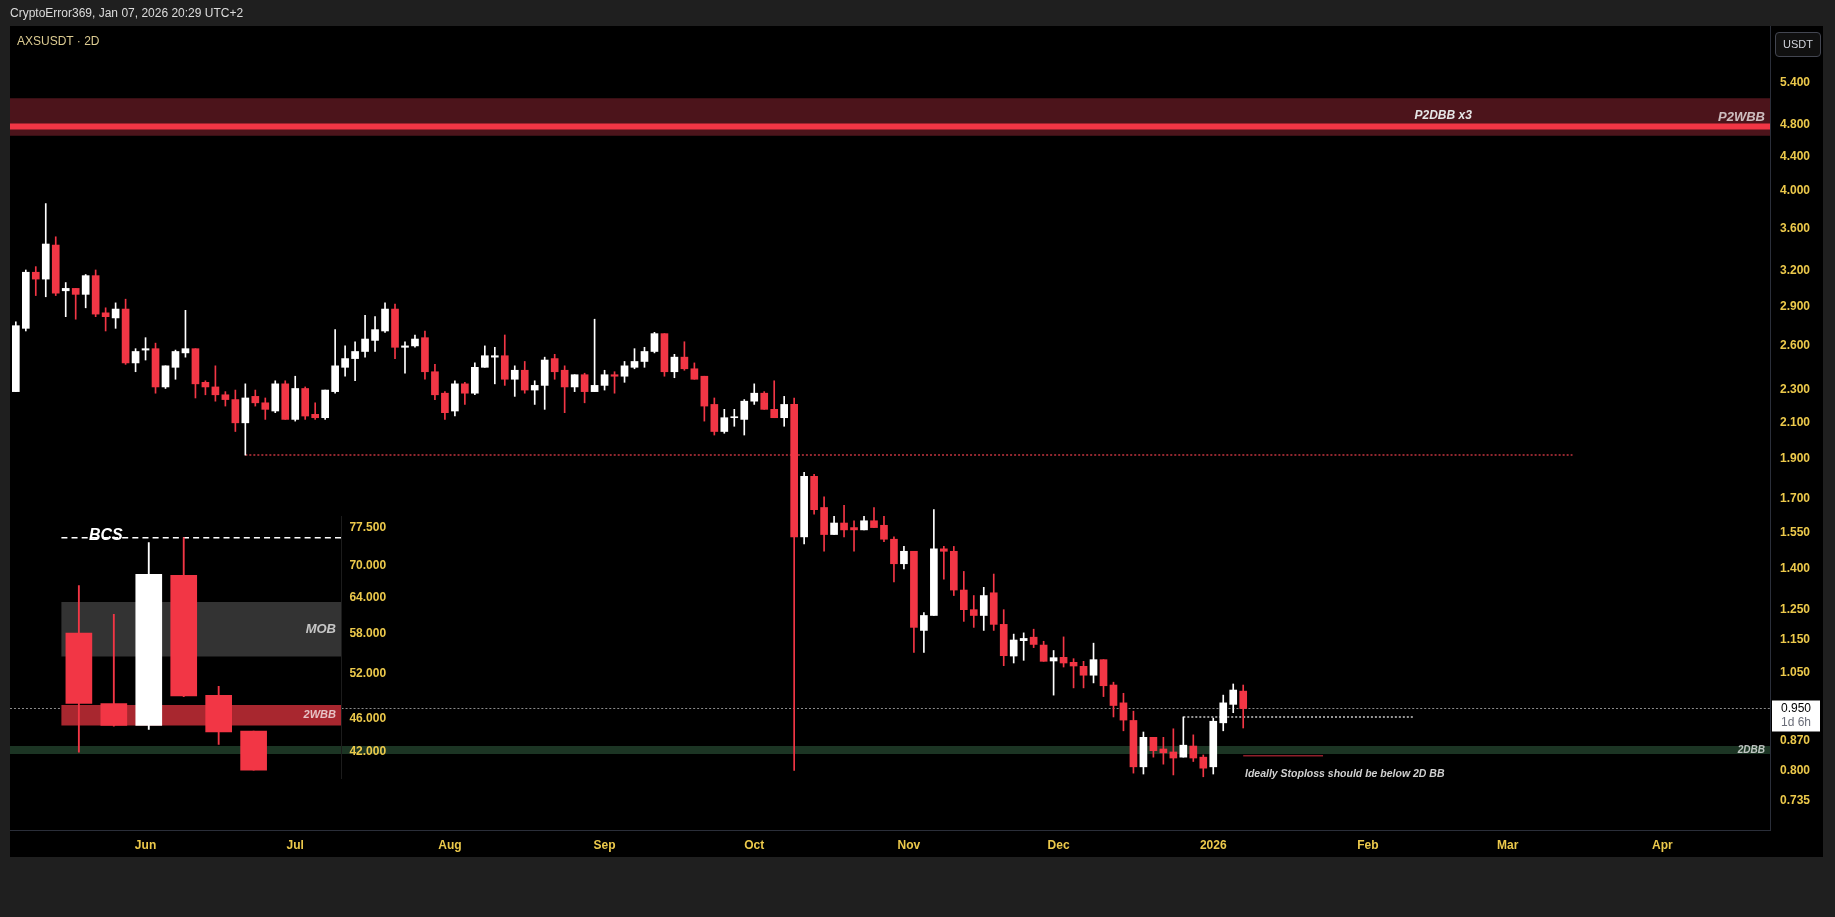 The width and height of the screenshot is (1835, 917). What do you see at coordinates (1213, 844) in the screenshot?
I see `x-tick-label: 2026` at bounding box center [1213, 844].